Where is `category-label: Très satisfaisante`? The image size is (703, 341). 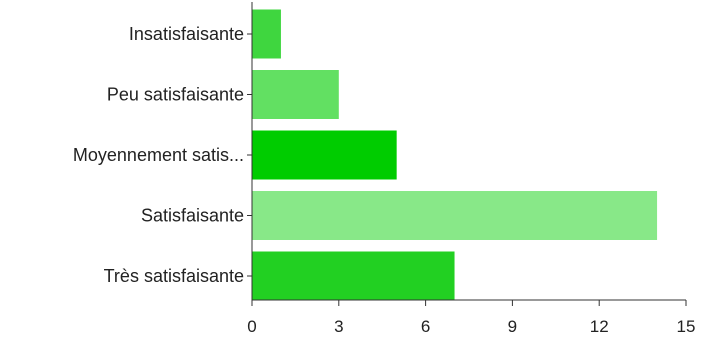 category-label: Très satisfaisante is located at coordinates (174, 276).